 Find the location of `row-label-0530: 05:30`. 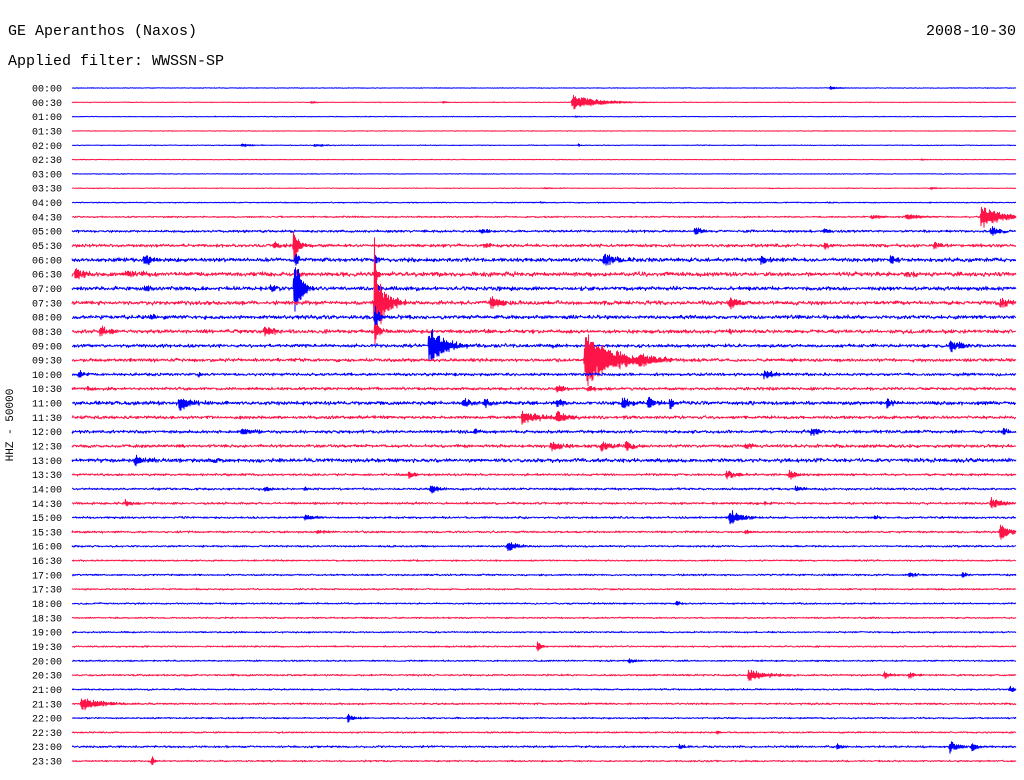

row-label-0530: 05:30 is located at coordinates (47, 247).